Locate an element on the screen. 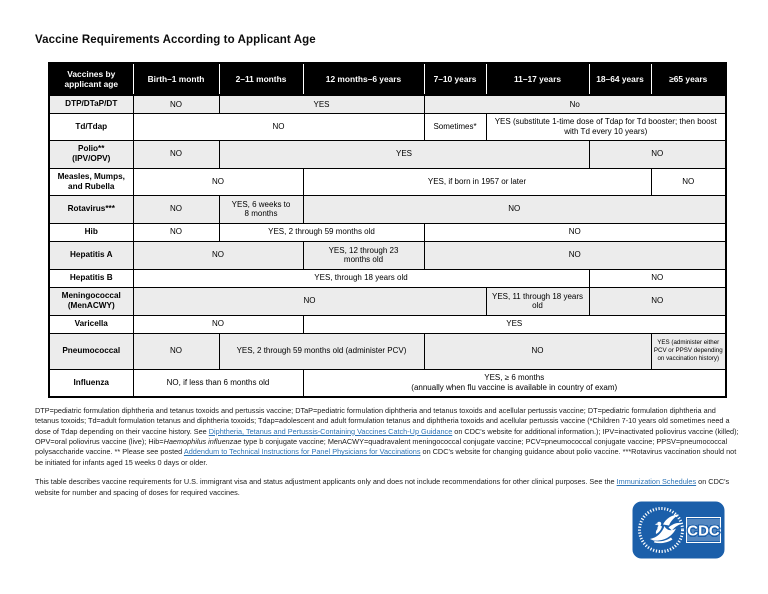 The image size is (768, 594). logo-background is located at coordinates (678, 530).